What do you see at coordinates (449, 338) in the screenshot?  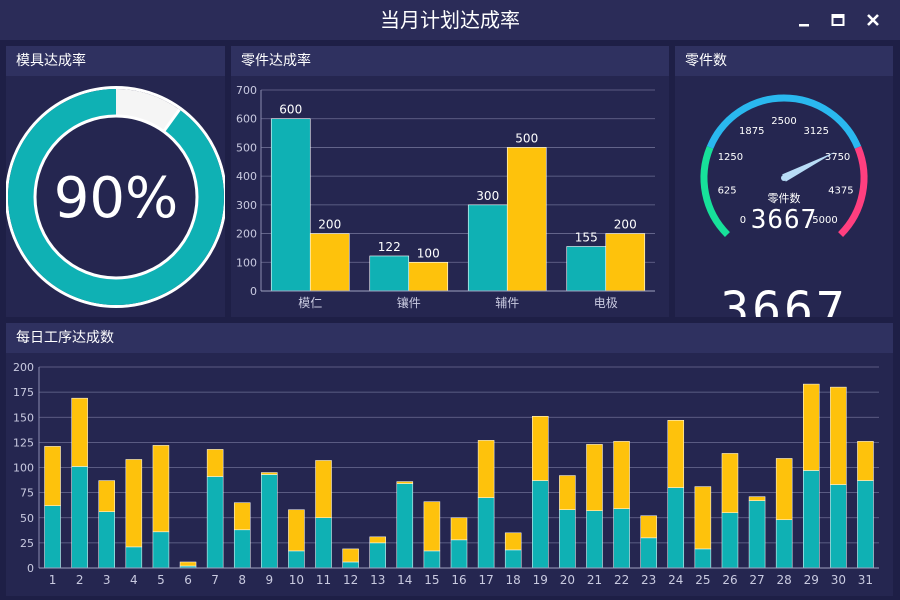 I see `daily-process-panel-header: 每日工序达成数` at bounding box center [449, 338].